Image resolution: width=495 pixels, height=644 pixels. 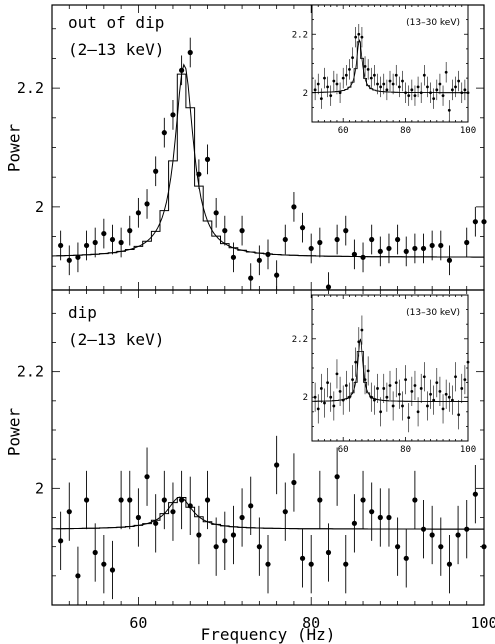 What do you see at coordinates (14, 148) in the screenshot?
I see `y-axis-label: Power` at bounding box center [14, 148].